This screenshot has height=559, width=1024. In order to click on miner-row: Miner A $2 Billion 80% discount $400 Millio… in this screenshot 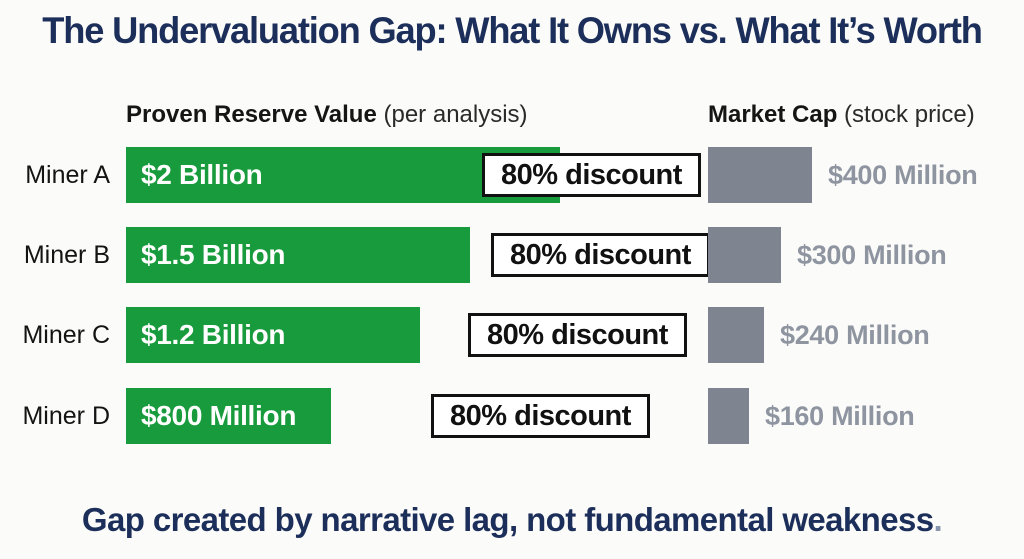, I will do `click(512, 175)`.